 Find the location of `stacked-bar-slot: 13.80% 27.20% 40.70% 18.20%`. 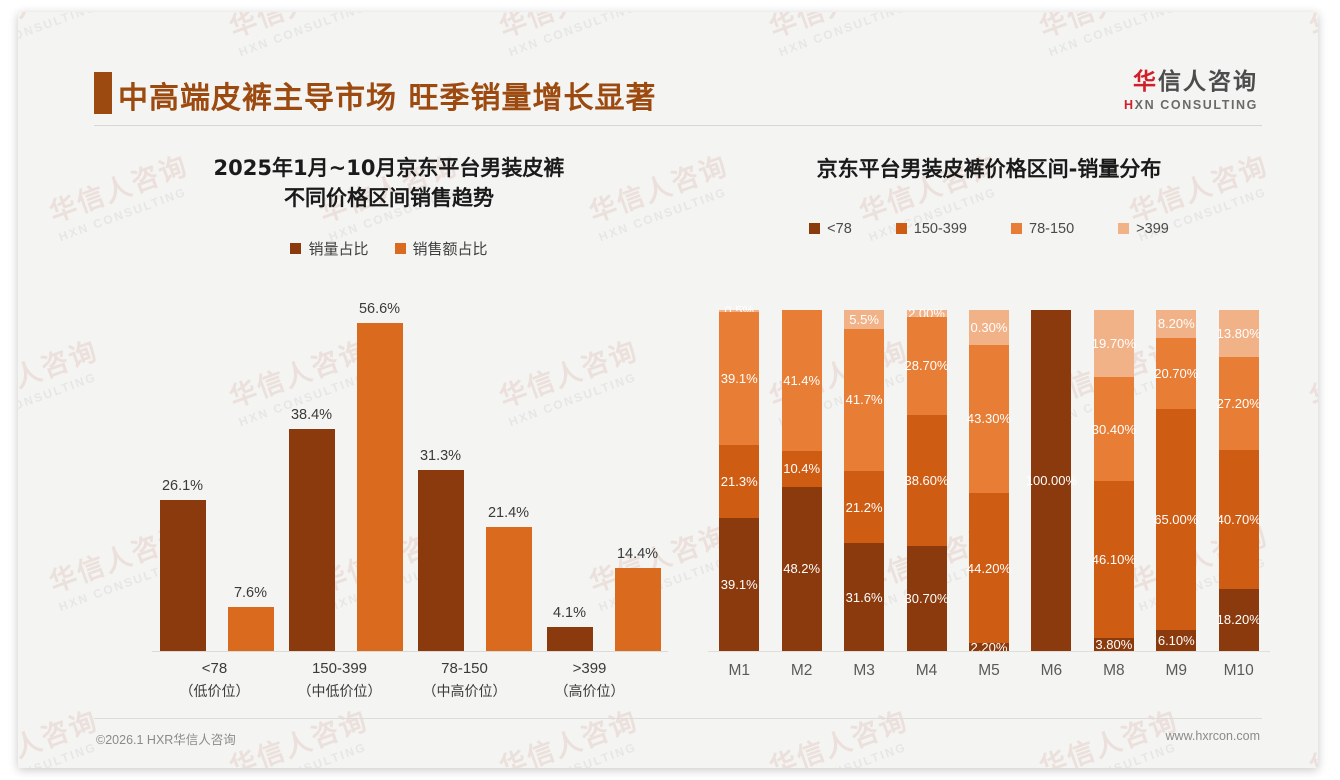

stacked-bar-slot: 13.80% 27.20% 40.70% 18.20% is located at coordinates (1239, 480).